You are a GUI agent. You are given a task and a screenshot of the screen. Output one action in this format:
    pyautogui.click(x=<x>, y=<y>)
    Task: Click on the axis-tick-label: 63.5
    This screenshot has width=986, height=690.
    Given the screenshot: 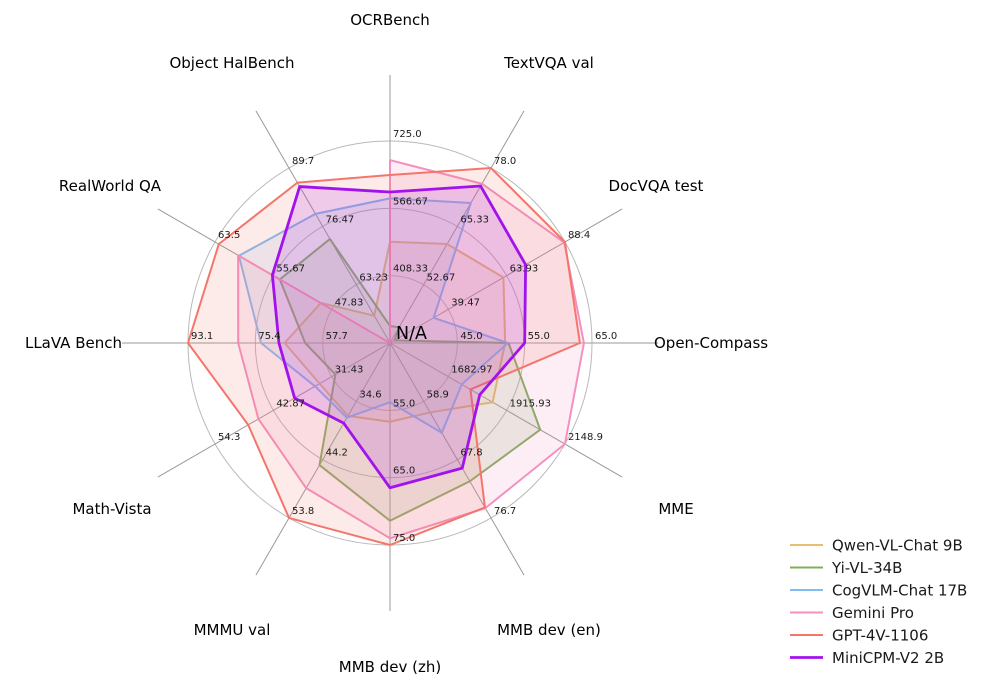 What is the action you would take?
    pyautogui.click(x=229, y=235)
    